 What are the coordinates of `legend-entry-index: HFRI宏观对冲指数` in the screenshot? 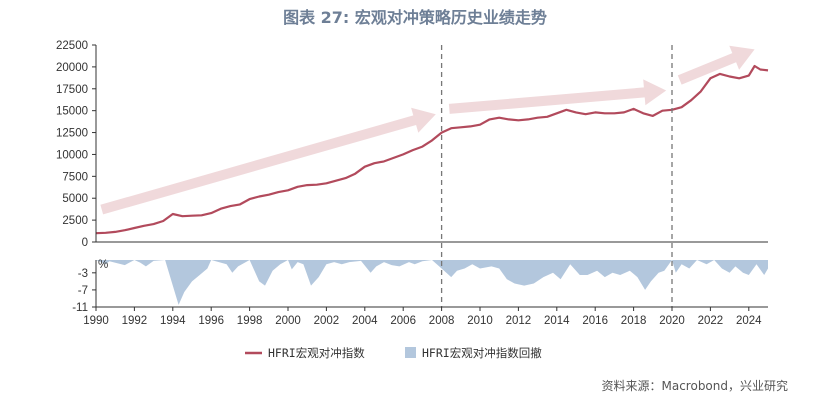 It's located at (316, 353).